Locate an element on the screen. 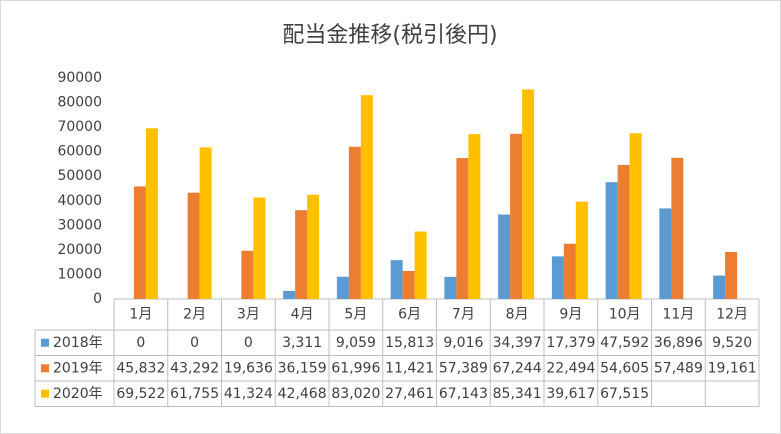 This screenshot has width=781, height=434. legend-label: 2020年 is located at coordinates (78, 394).